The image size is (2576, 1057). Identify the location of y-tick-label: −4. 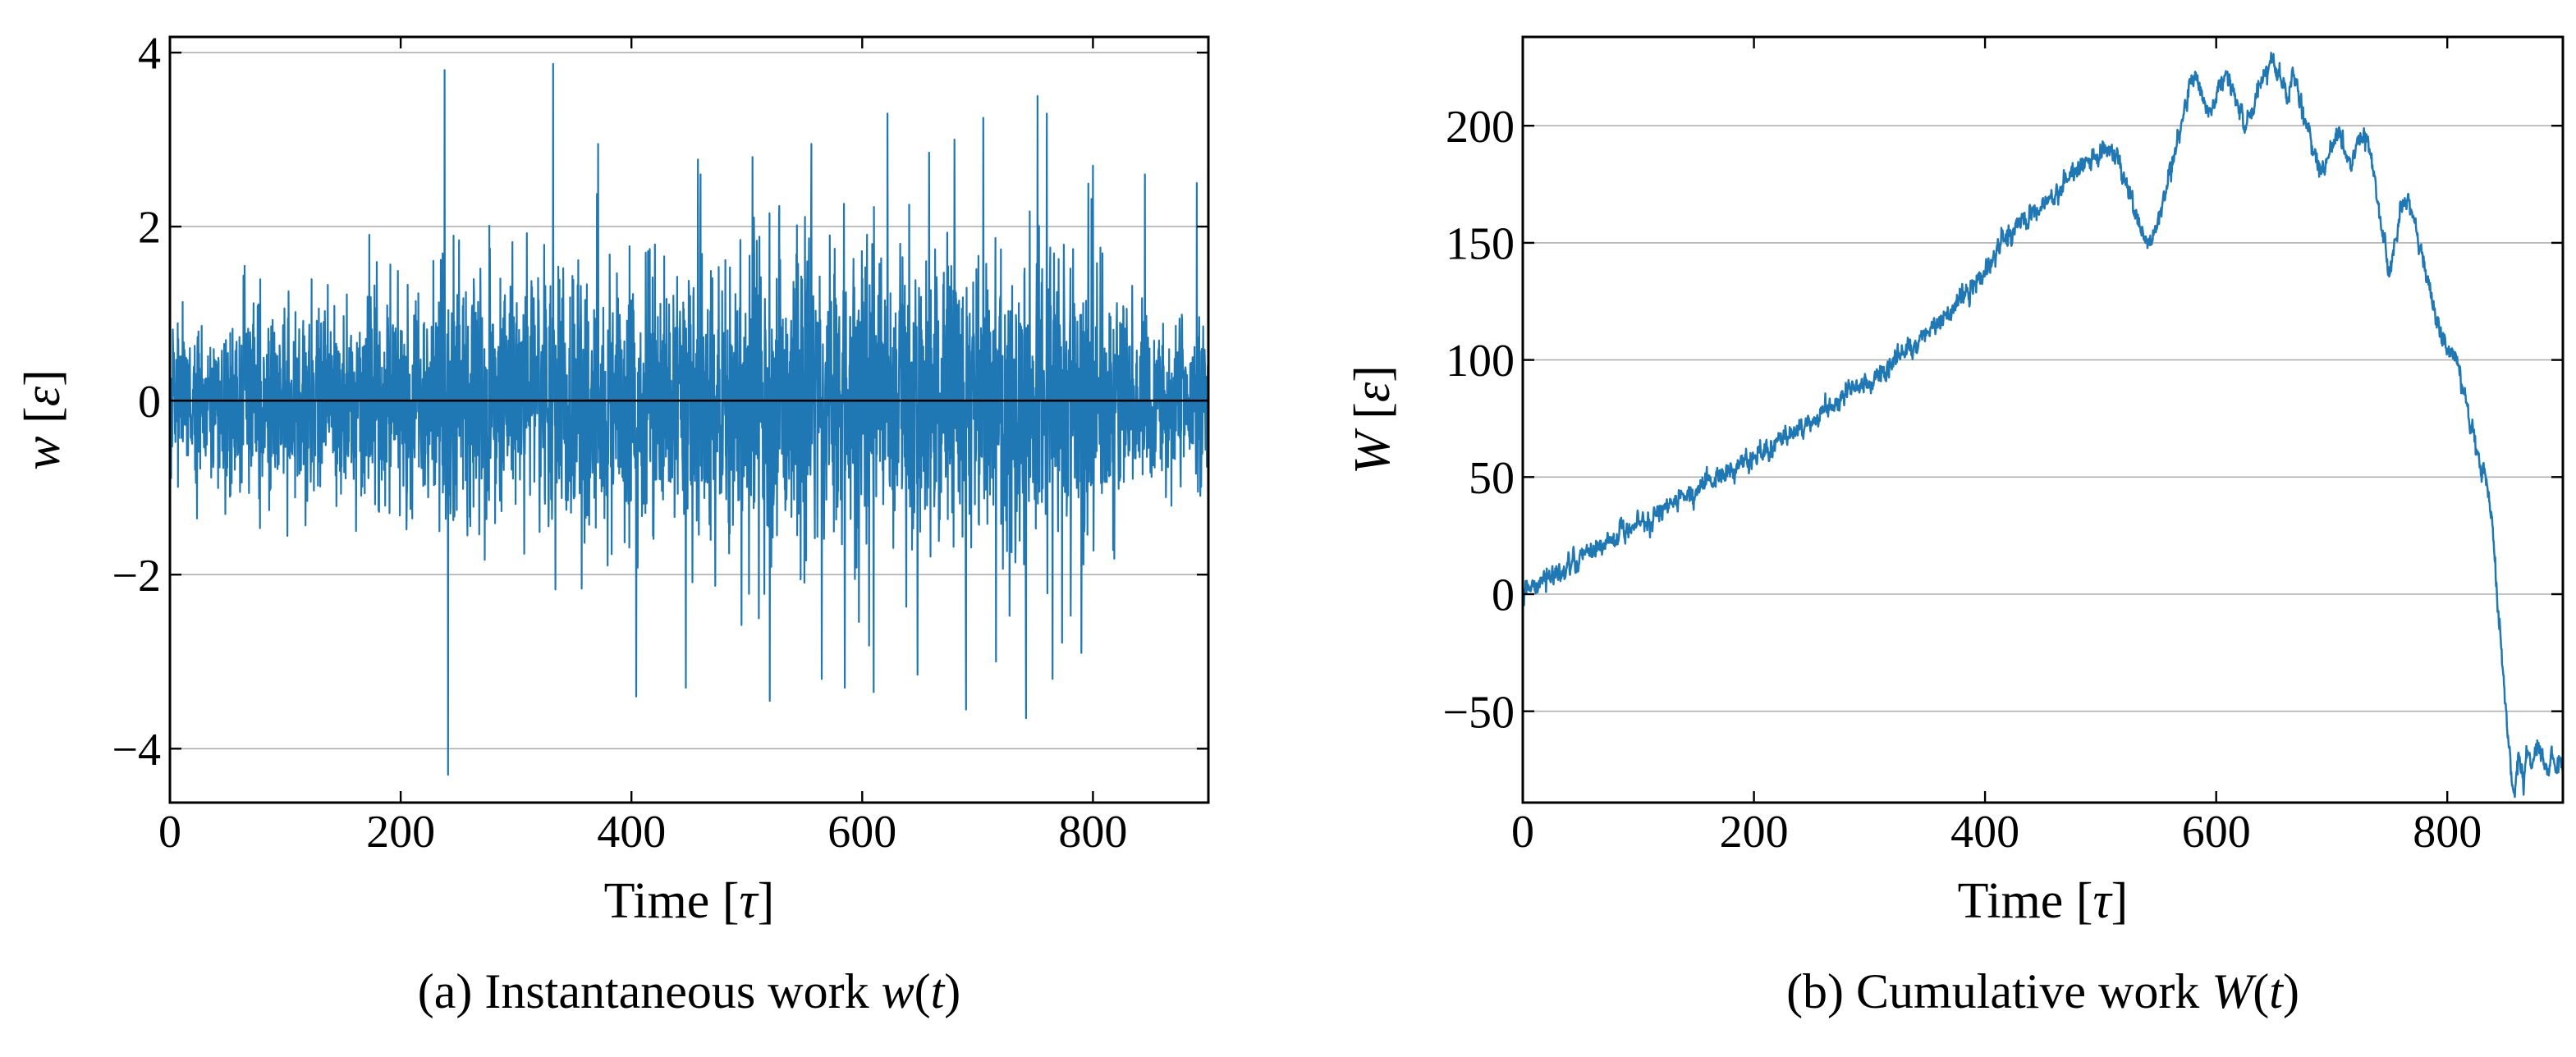
(137, 750).